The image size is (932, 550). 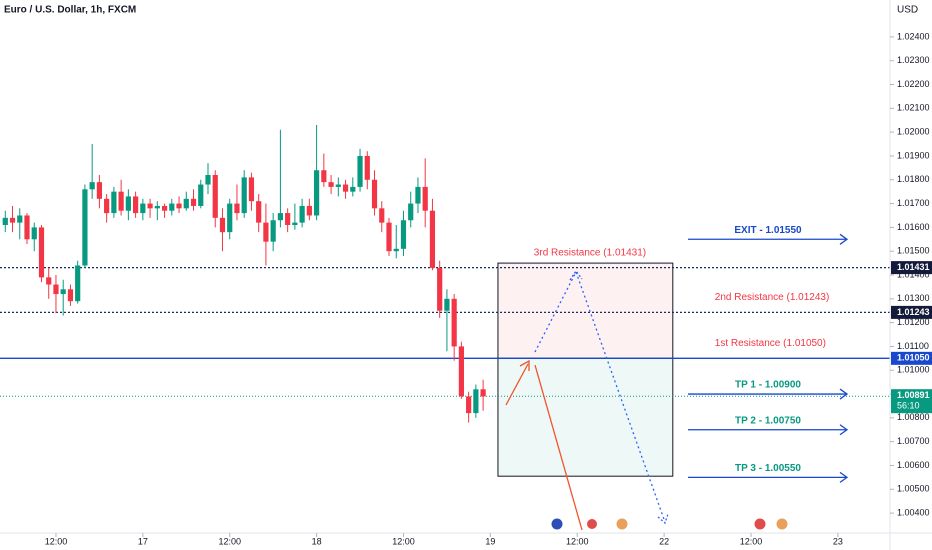 I want to click on y-tick-label: 1.01200, so click(x=913, y=322).